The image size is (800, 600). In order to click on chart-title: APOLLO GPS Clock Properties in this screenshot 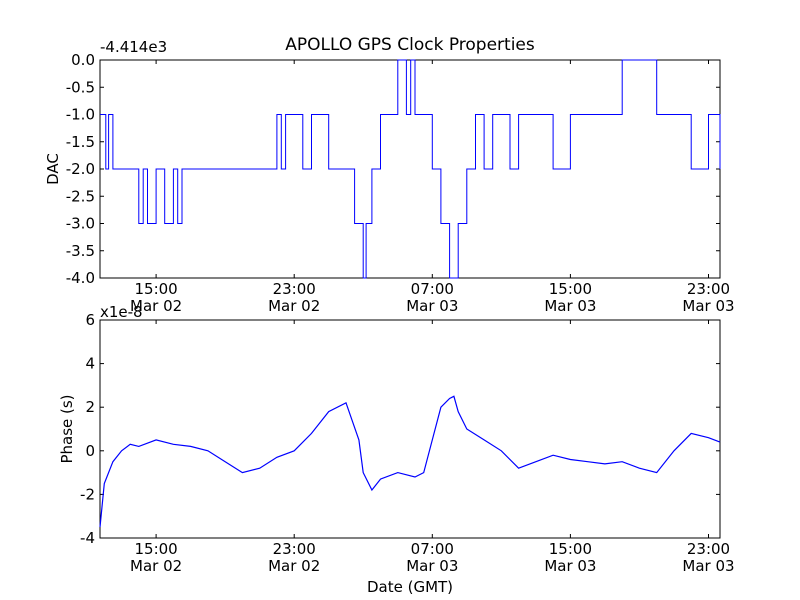, I will do `click(410, 45)`.